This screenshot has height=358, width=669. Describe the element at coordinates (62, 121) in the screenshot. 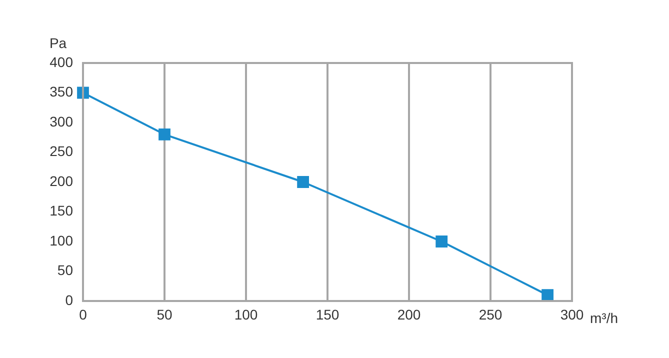

I see `y-tick-label: 300` at that location.